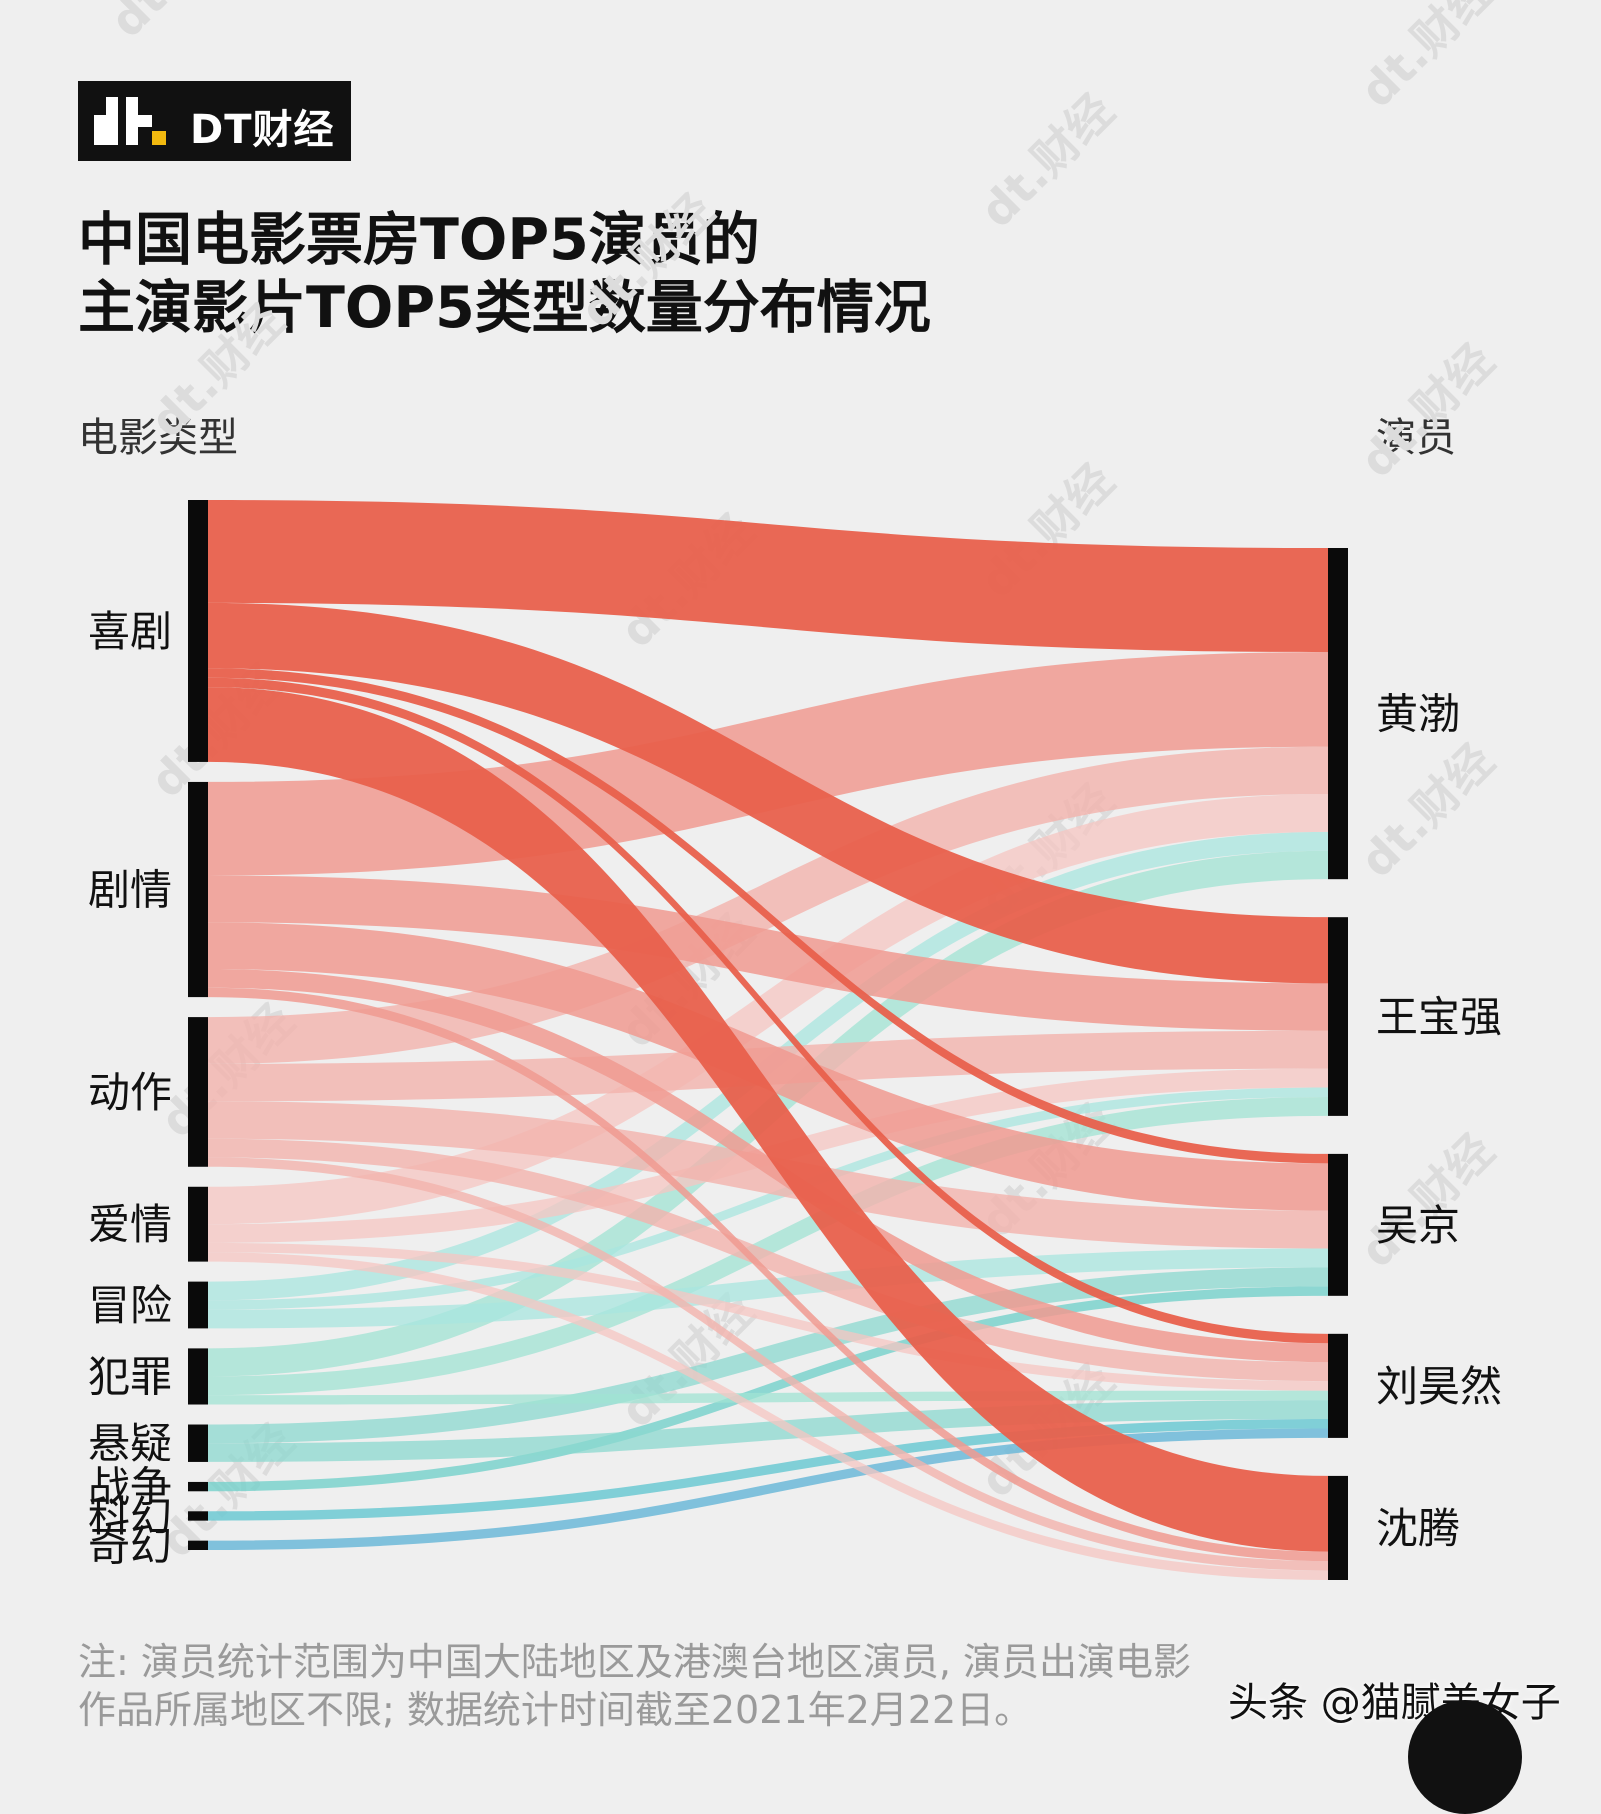 The height and width of the screenshot is (1814, 1601). What do you see at coordinates (504, 308) in the screenshot?
I see `chart-title-line2: 主演影片TOP5类型数量分布情况` at bounding box center [504, 308].